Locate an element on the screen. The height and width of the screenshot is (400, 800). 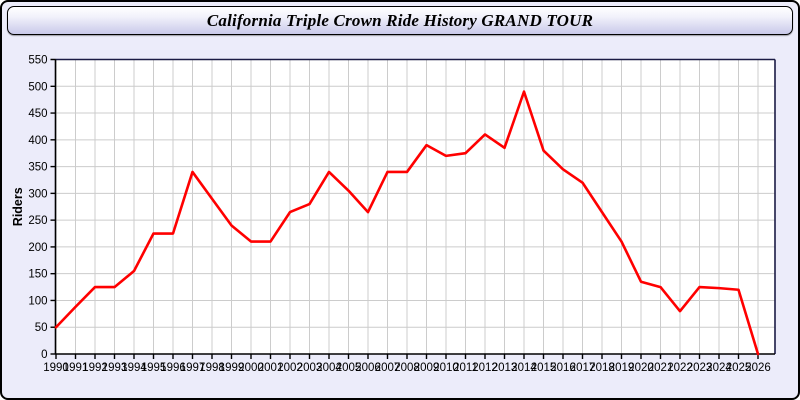
x-tick-label: 1990 is located at coordinates (56, 368).